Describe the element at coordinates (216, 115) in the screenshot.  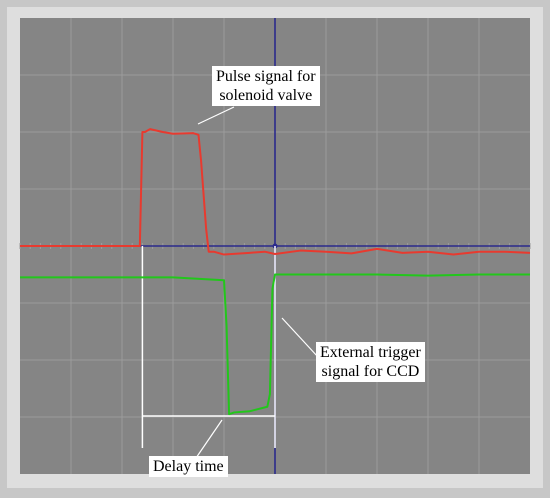
I see `pulse-callout-pointer` at that location.